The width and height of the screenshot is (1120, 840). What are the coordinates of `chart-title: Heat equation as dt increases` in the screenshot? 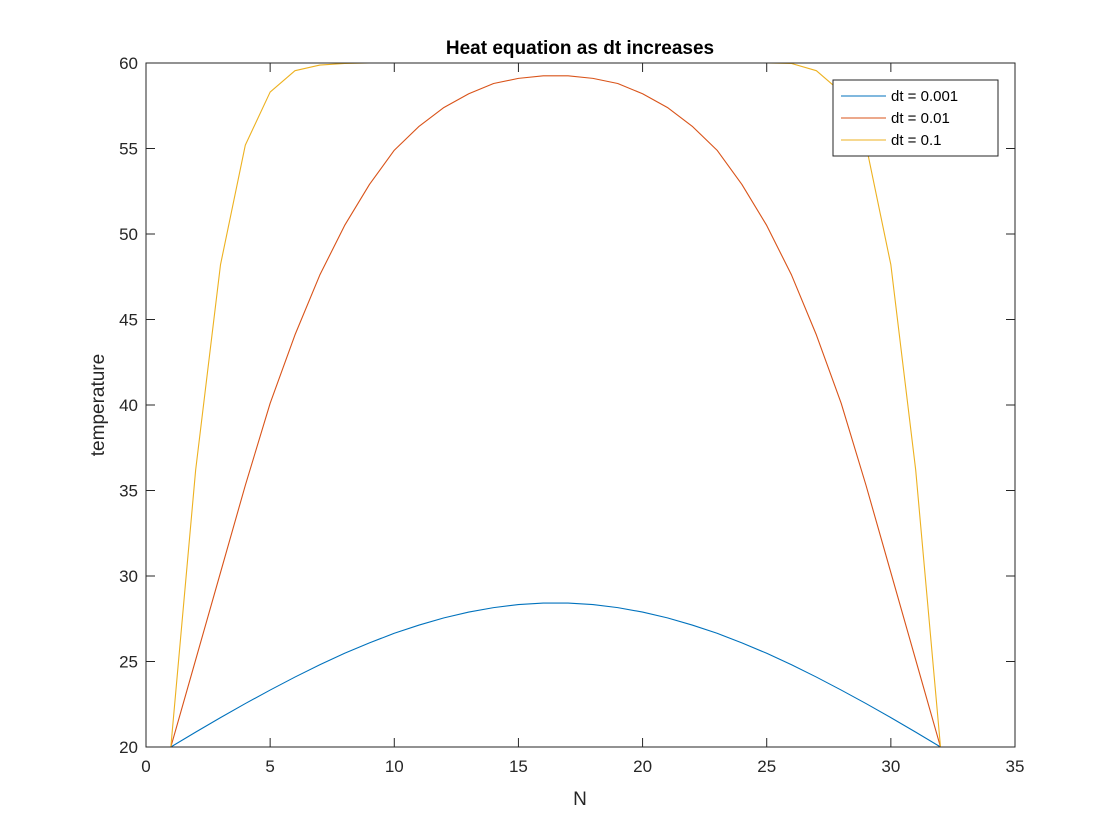 It's located at (580, 48).